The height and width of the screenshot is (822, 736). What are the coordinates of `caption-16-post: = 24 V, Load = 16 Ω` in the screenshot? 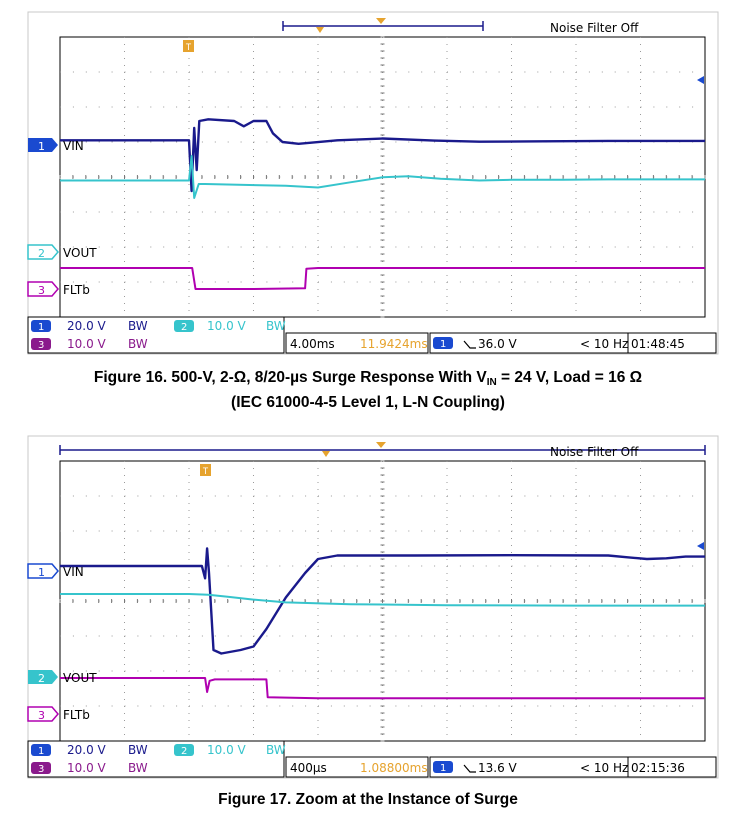 It's located at (569, 377).